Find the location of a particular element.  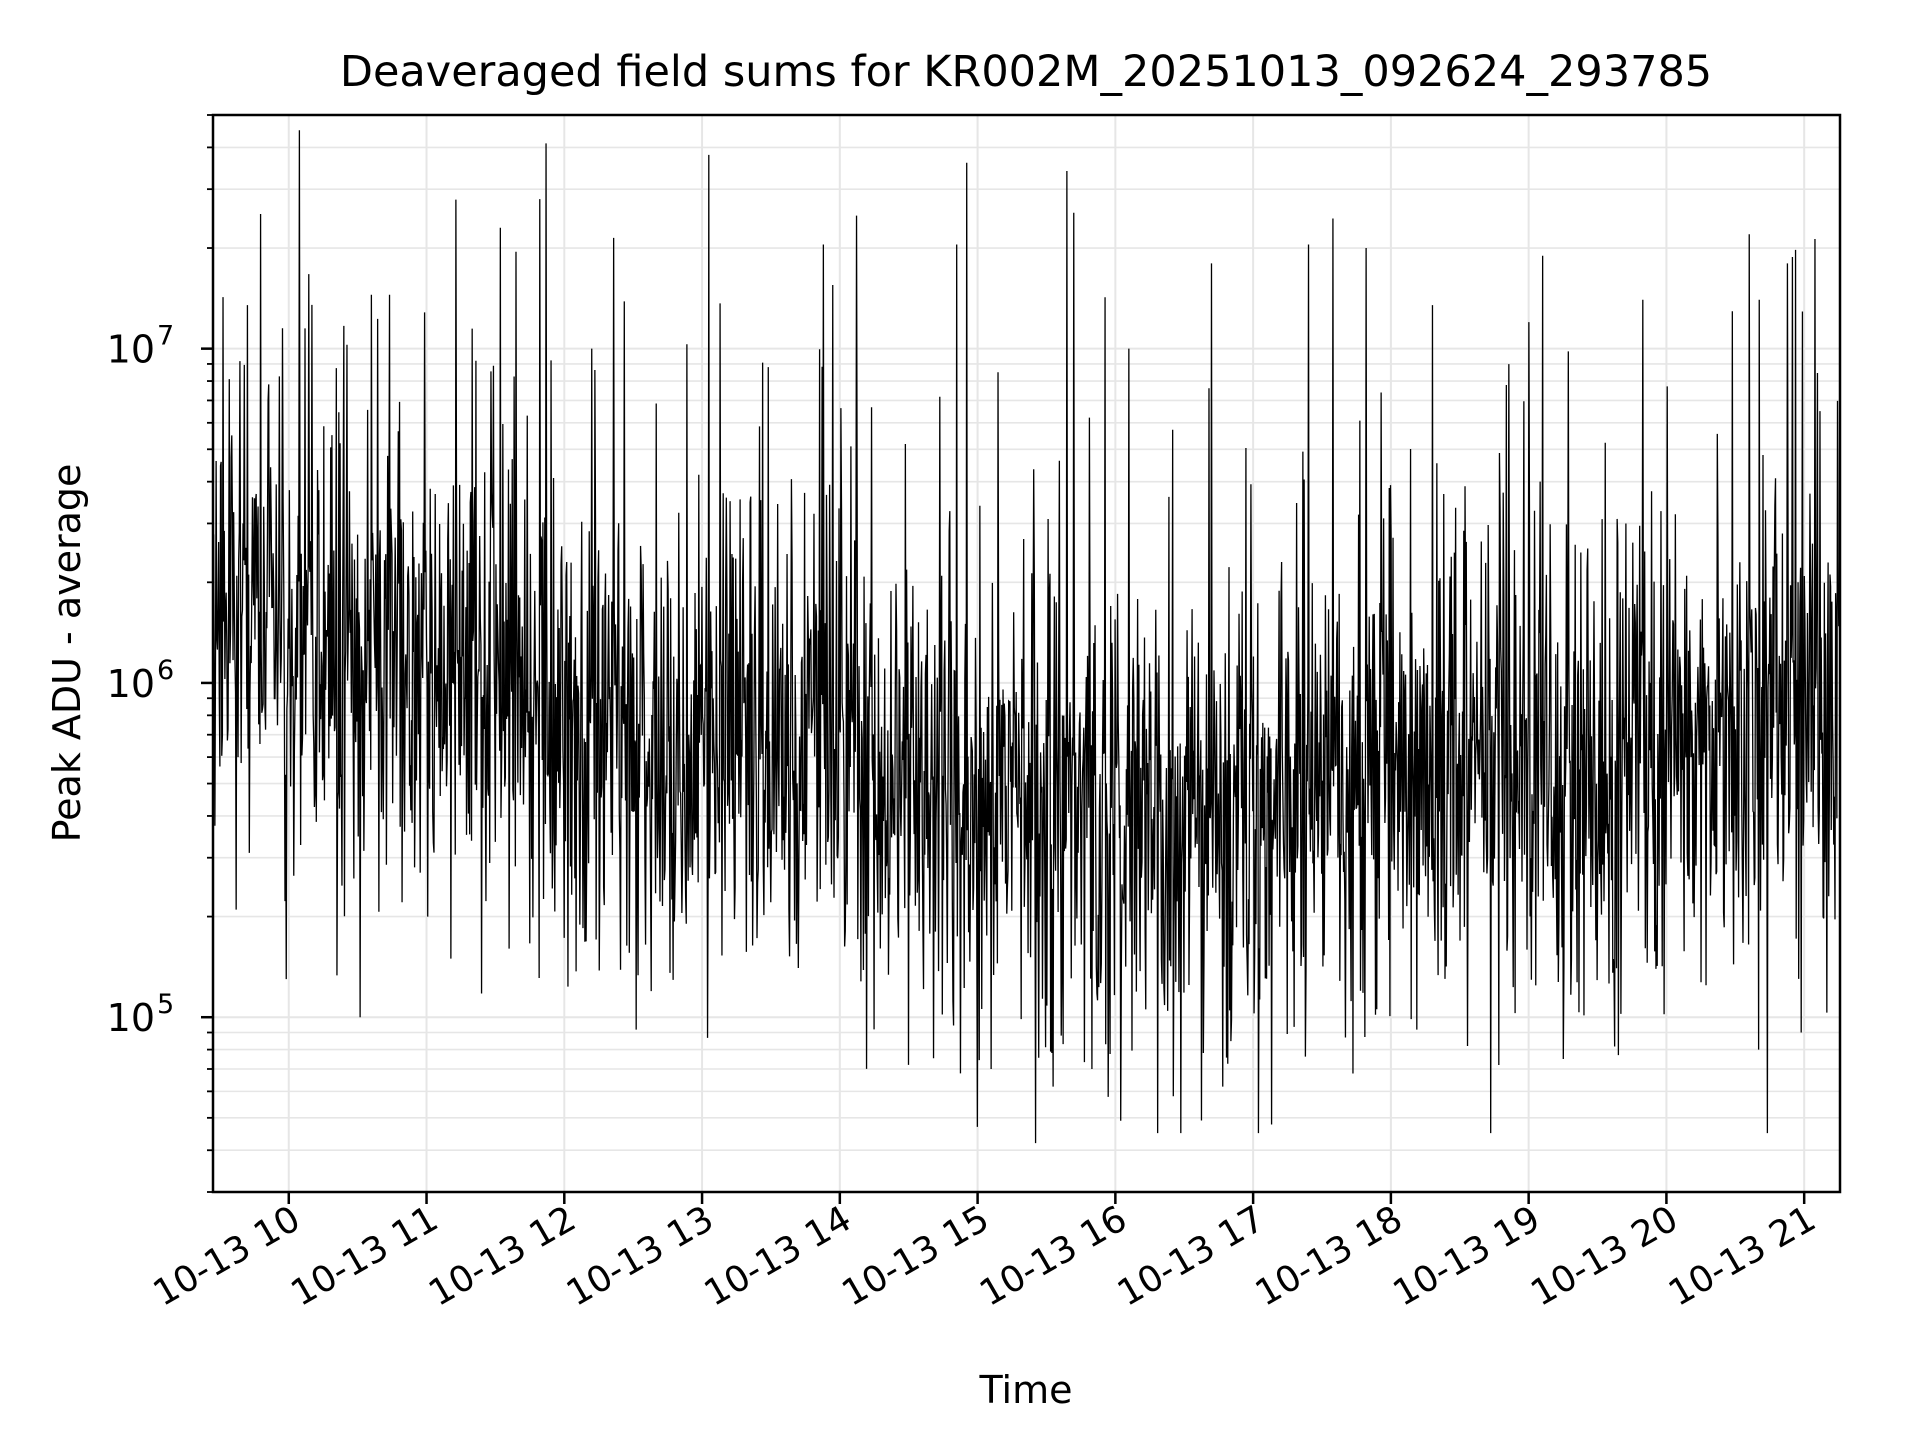

y-tick-label-exponent: 7 is located at coordinates (165, 336).